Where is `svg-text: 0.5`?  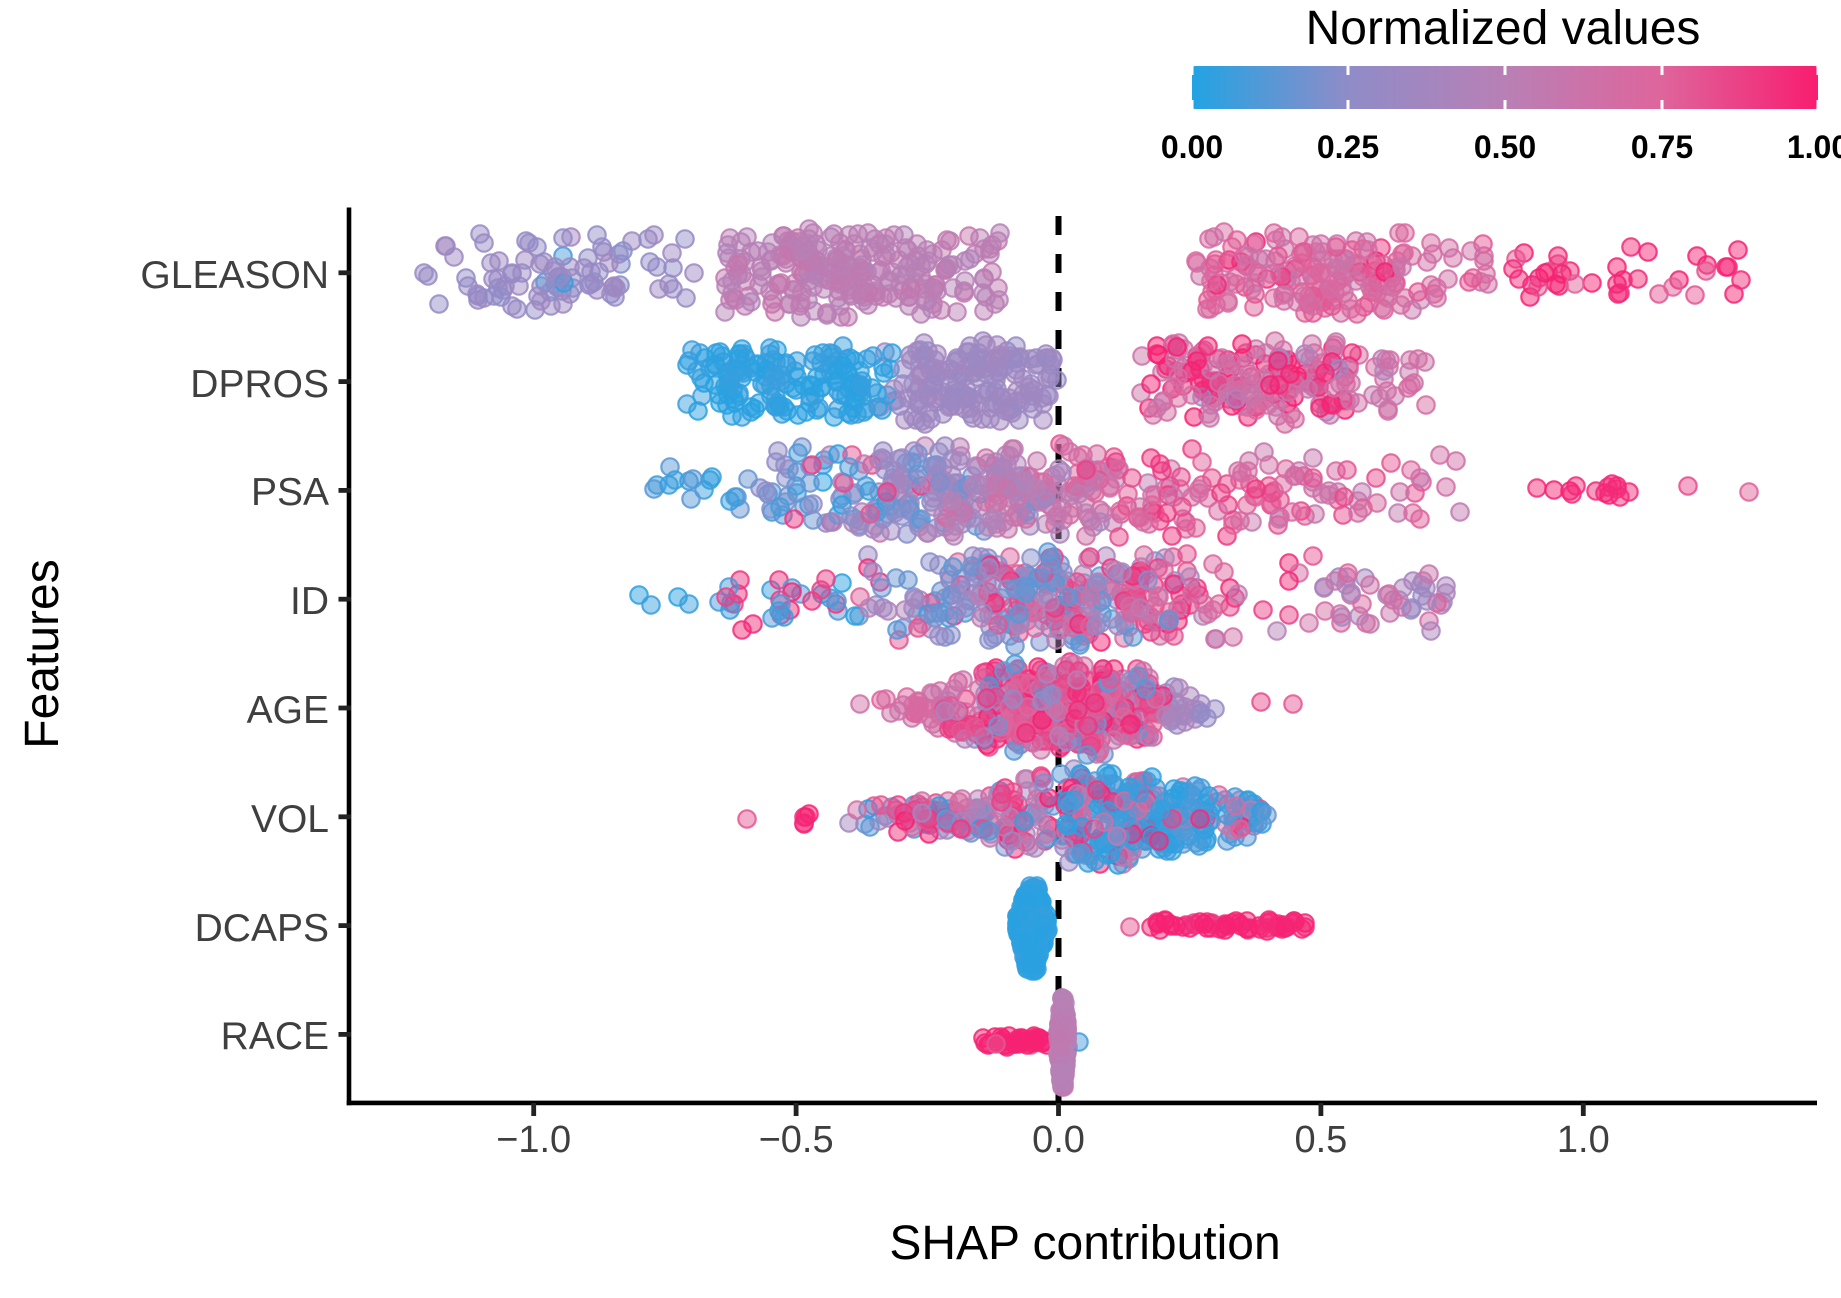 svg-text: 0.5 is located at coordinates (1320, 1140).